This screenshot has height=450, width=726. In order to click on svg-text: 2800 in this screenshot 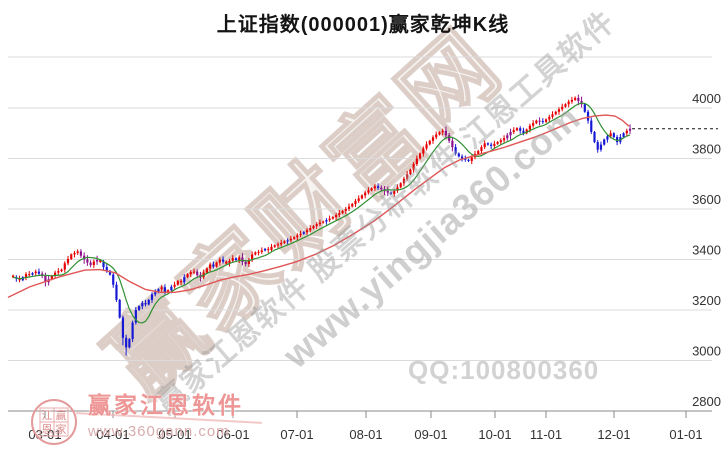, I will do `click(706, 401)`.